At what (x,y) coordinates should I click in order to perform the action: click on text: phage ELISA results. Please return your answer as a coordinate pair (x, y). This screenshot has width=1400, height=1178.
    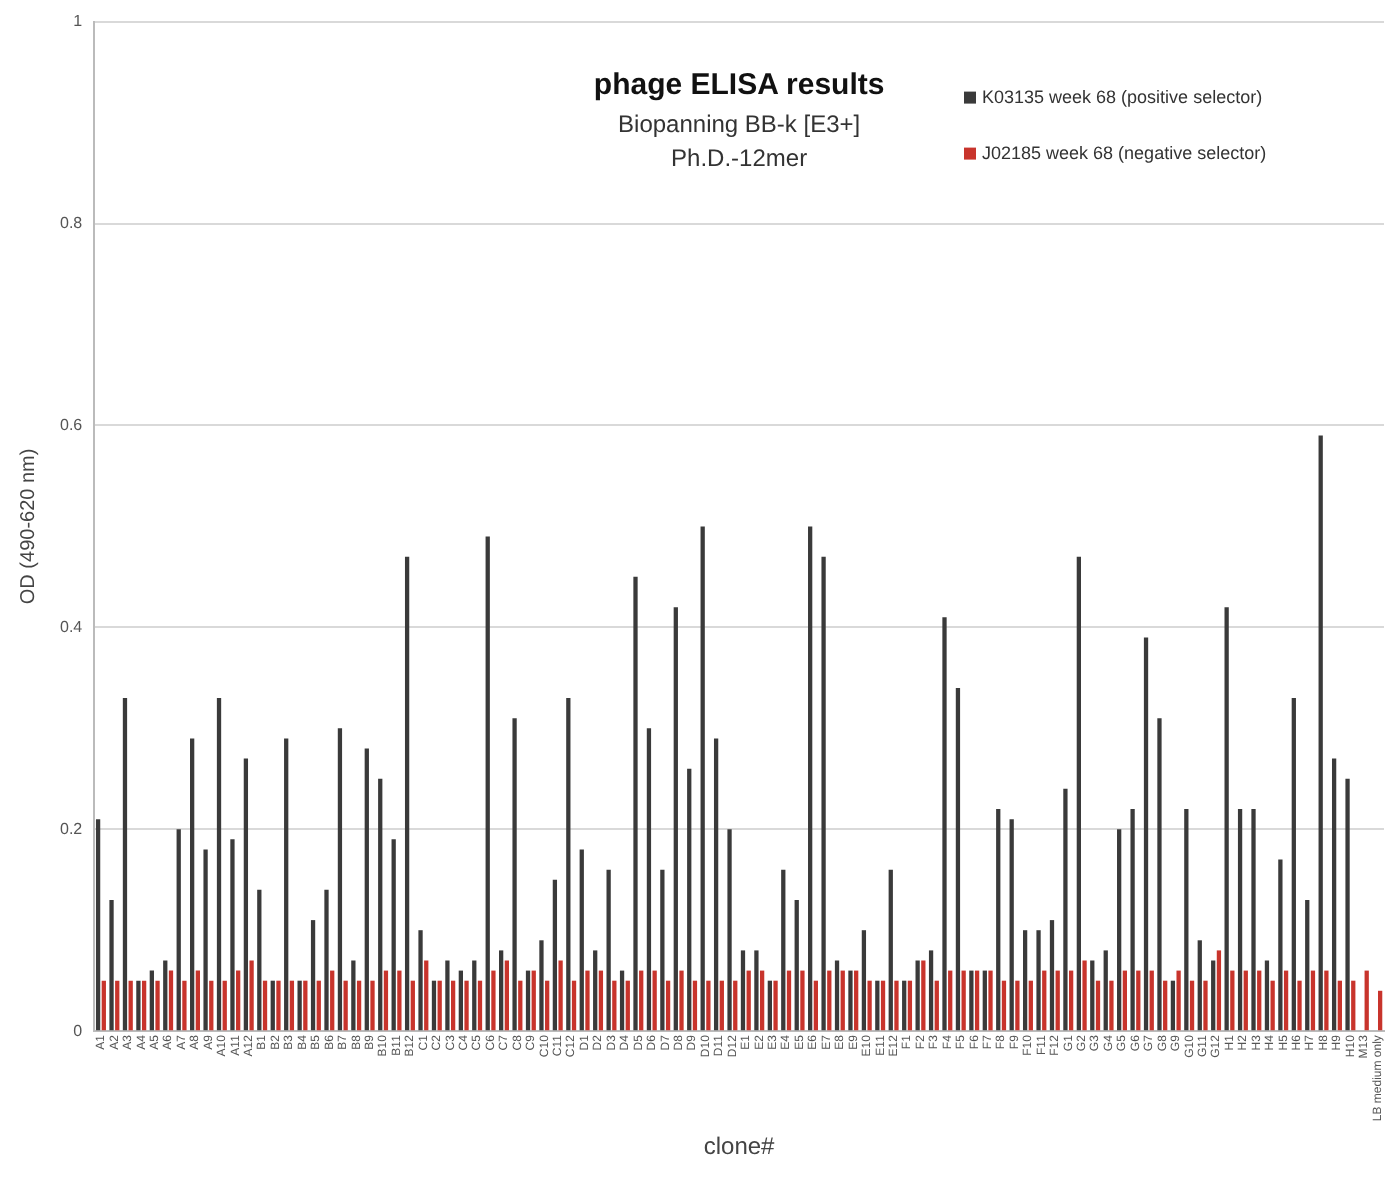
    Looking at the image, I should click on (739, 84).